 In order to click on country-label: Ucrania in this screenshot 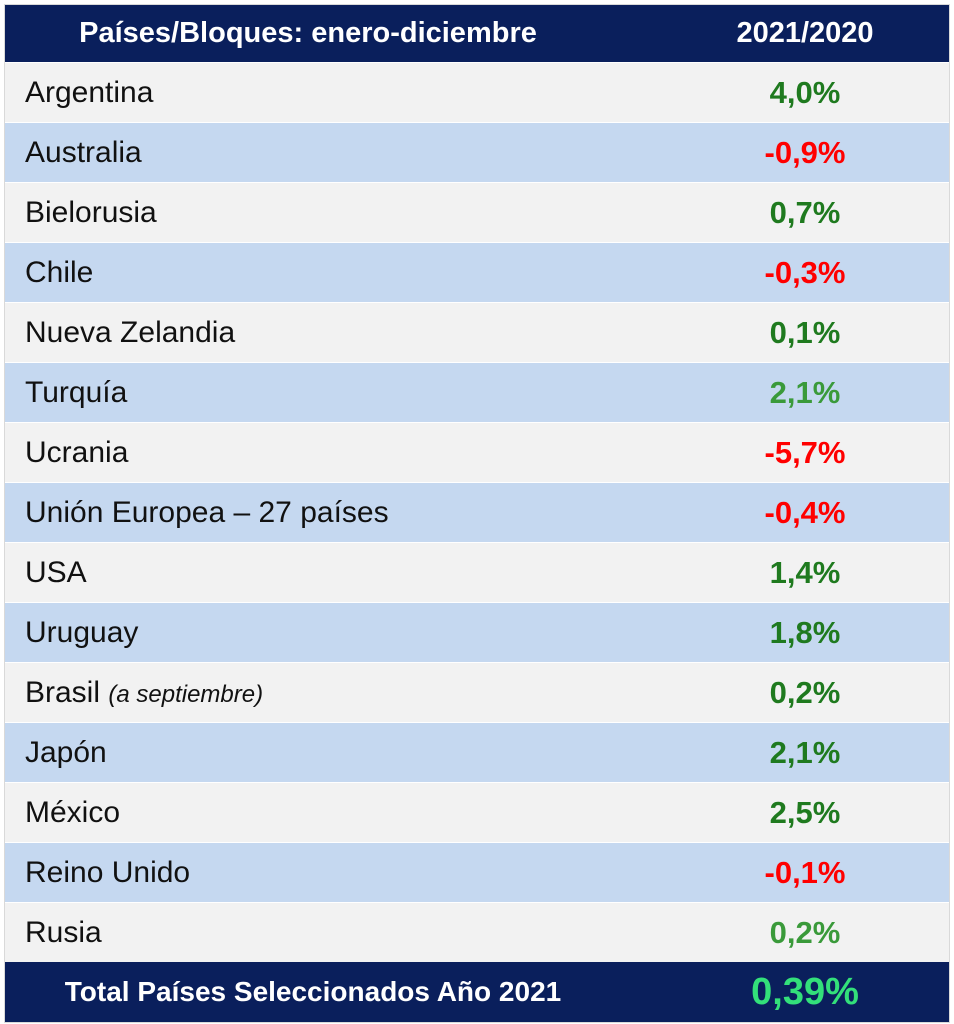, I will do `click(77, 452)`.